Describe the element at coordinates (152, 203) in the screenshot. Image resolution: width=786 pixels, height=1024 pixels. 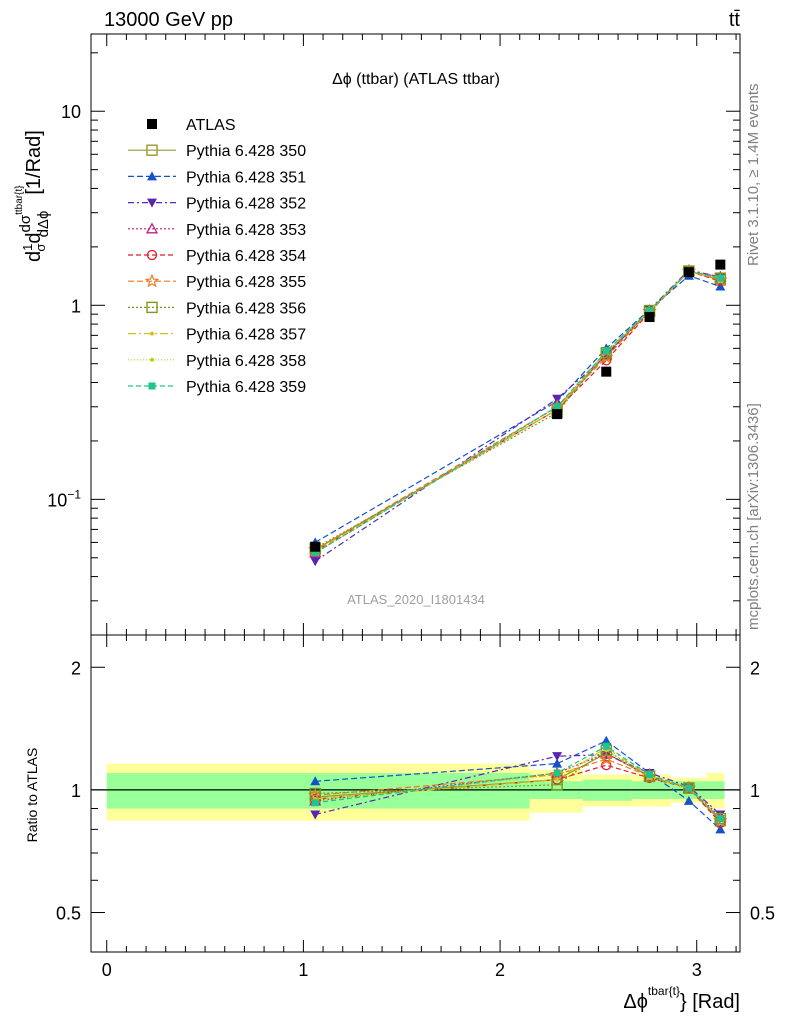
I see `legend-series-352-marker` at that location.